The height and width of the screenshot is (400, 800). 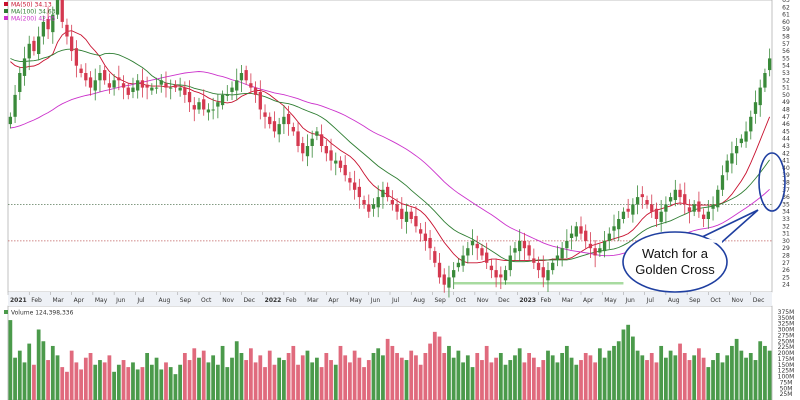 I want to click on price-tick-label: 36, so click(x=786, y=197).